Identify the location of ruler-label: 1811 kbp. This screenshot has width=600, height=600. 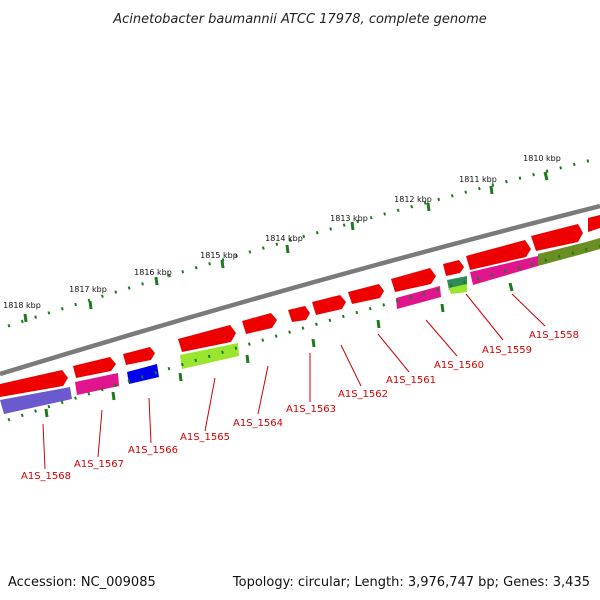
(478, 179).